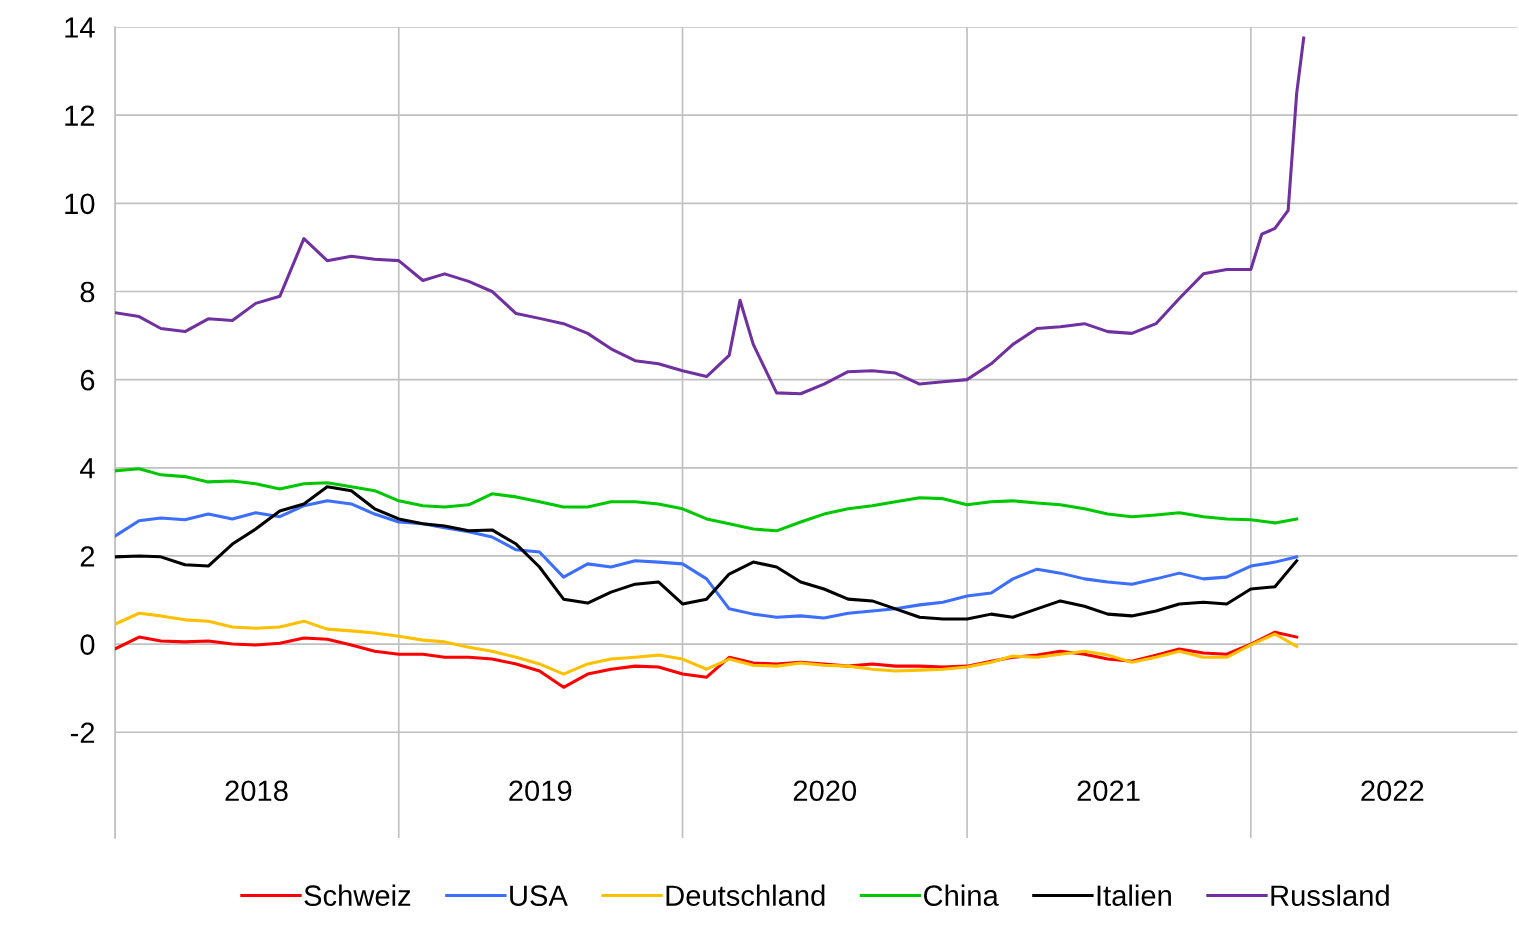 Image resolution: width=1519 pixels, height=926 pixels. Describe the element at coordinates (1330, 895) in the screenshot. I see `legend-label: Russland` at that location.